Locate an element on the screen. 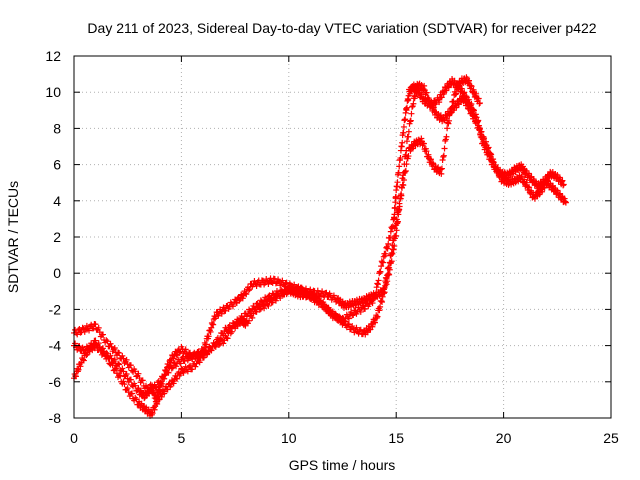 The height and width of the screenshot is (480, 640). y-tick-label: -4 is located at coordinates (55, 346).